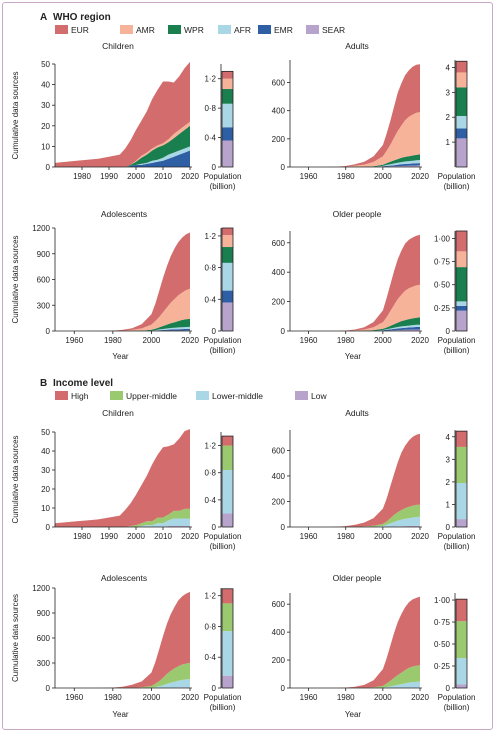  Describe the element at coordinates (124, 578) in the screenshot. I see `panel-title: Adolescents` at that location.